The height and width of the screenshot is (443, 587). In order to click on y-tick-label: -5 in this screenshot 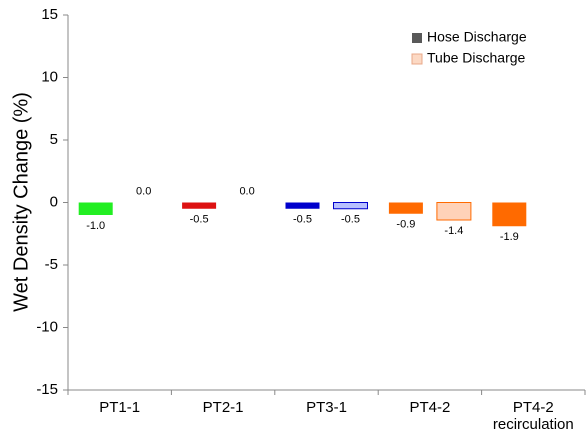, I will do `click(51, 264)`.